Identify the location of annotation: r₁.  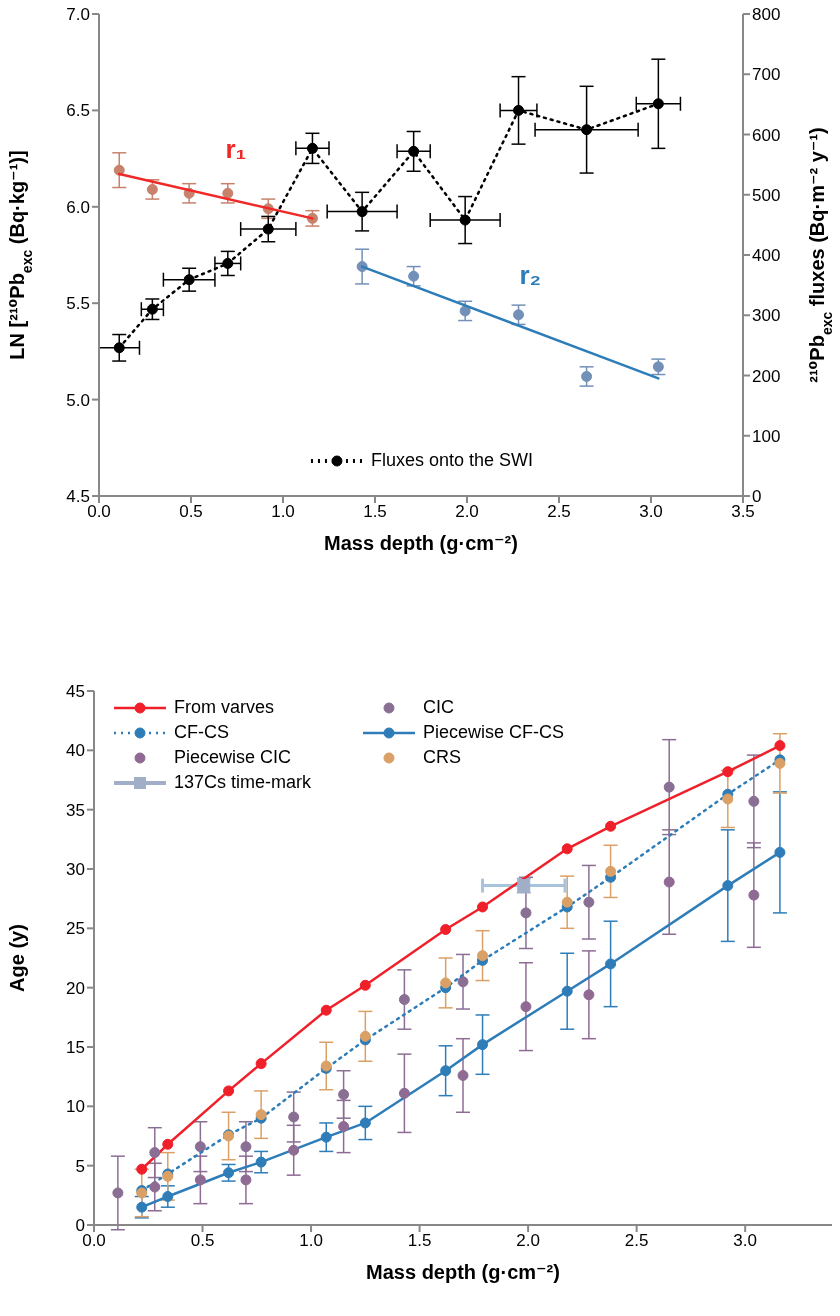
(236, 149).